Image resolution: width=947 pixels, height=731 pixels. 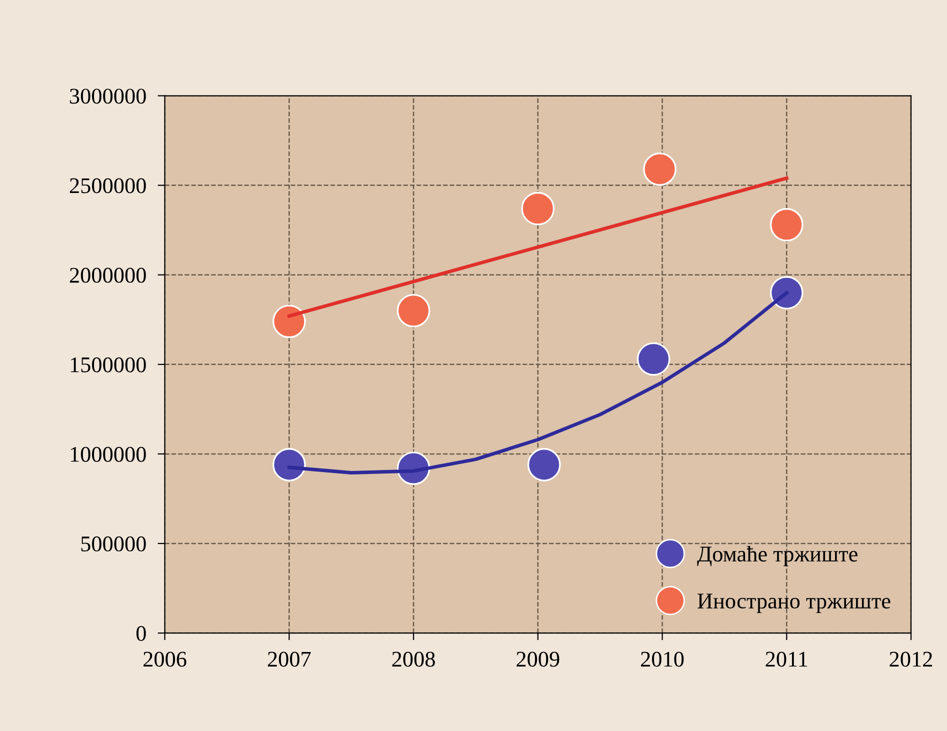 What do you see at coordinates (108, 96) in the screenshot?
I see `y-tick-label: 3000000` at bounding box center [108, 96].